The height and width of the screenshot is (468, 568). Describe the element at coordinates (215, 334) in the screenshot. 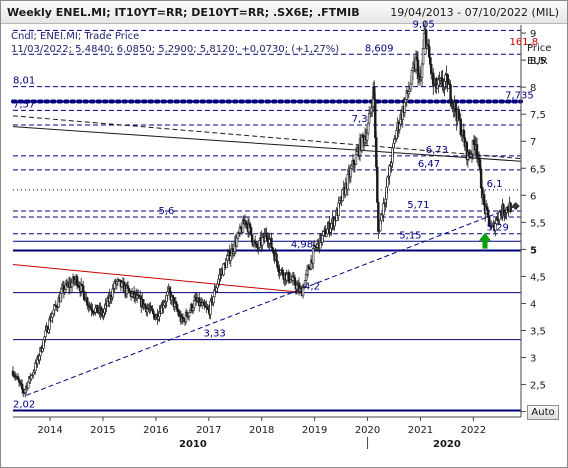

I see `level-label: 3,33` at that location.